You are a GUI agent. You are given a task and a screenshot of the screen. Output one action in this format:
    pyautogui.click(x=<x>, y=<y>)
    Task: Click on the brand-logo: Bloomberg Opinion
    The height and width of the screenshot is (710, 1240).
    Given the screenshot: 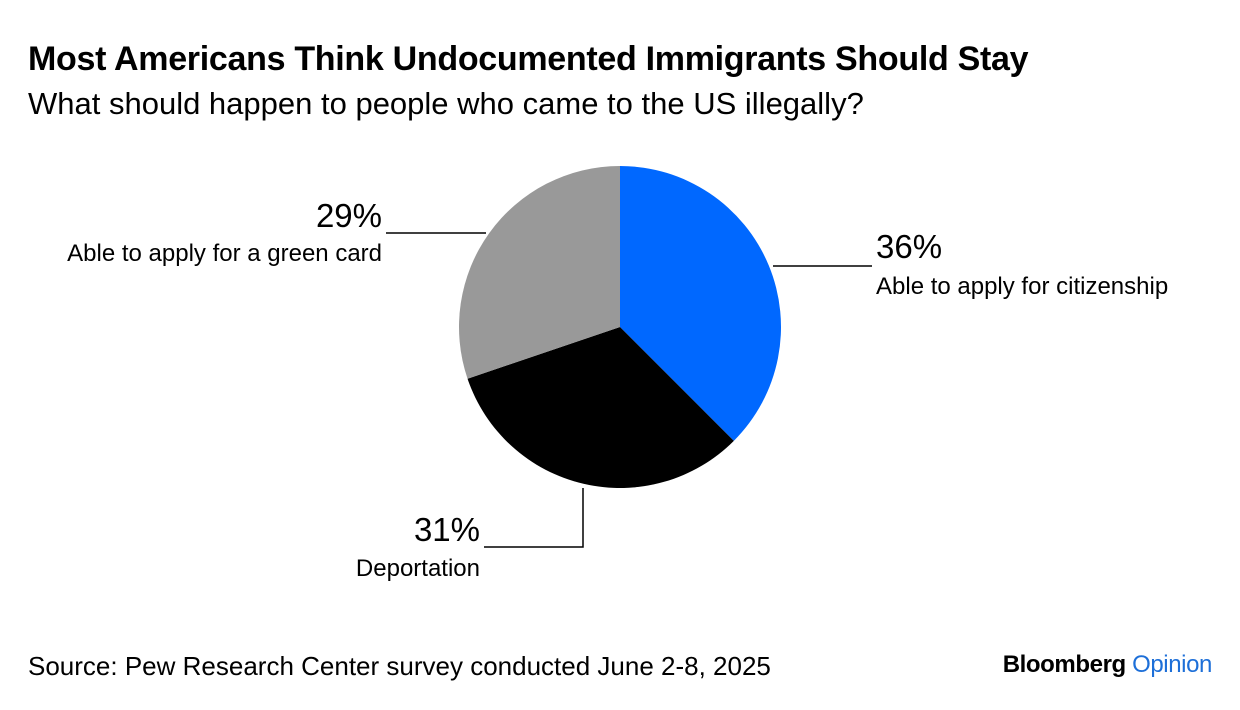 What is the action you would take?
    pyautogui.click(x=1107, y=665)
    